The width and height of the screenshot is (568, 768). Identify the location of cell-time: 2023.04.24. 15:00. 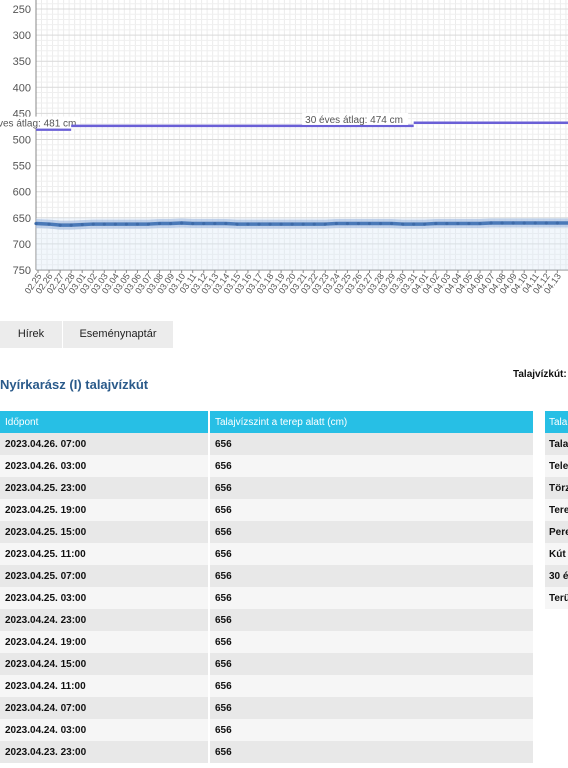
(105, 664).